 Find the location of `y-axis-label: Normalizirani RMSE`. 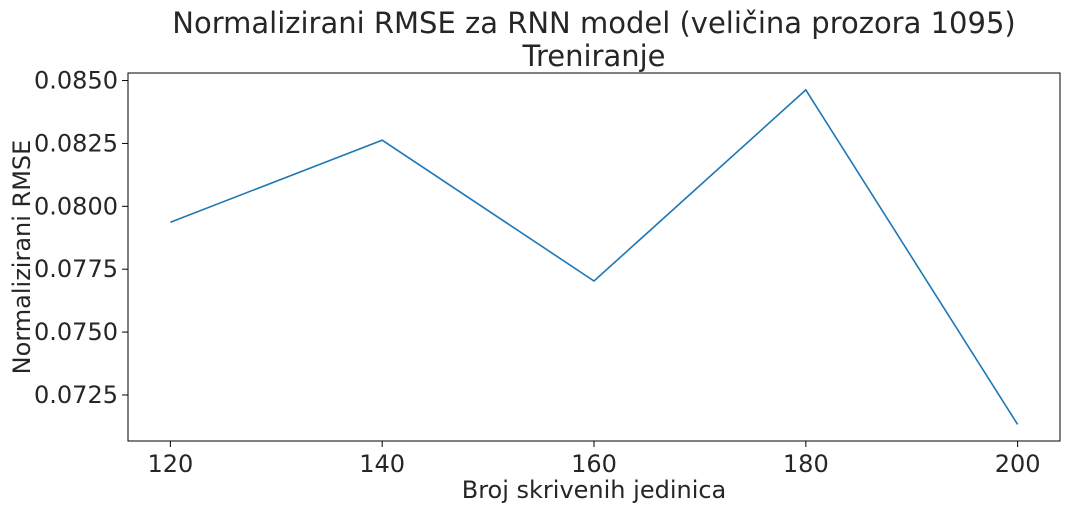

y-axis-label: Normalizirani RMSE is located at coordinates (22, 257).